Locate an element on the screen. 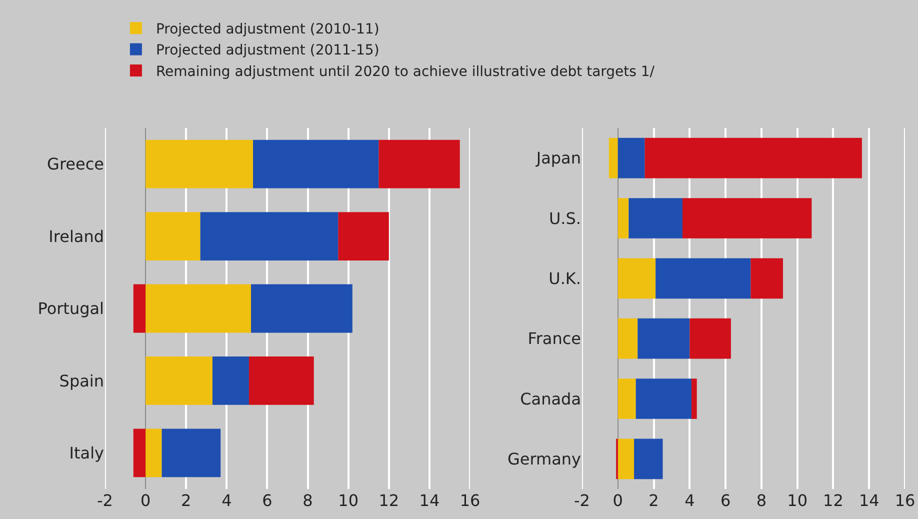 The width and height of the screenshot is (918, 519). y-tick-label: Canada is located at coordinates (550, 398).